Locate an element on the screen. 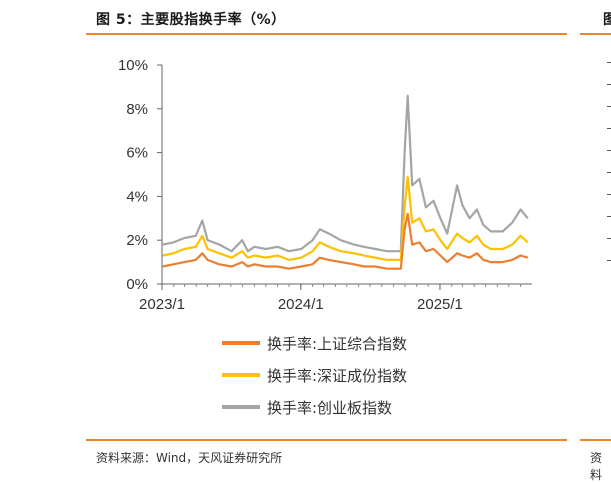 This screenshot has width=611, height=483. y-tick-label: 4% is located at coordinates (137, 196).